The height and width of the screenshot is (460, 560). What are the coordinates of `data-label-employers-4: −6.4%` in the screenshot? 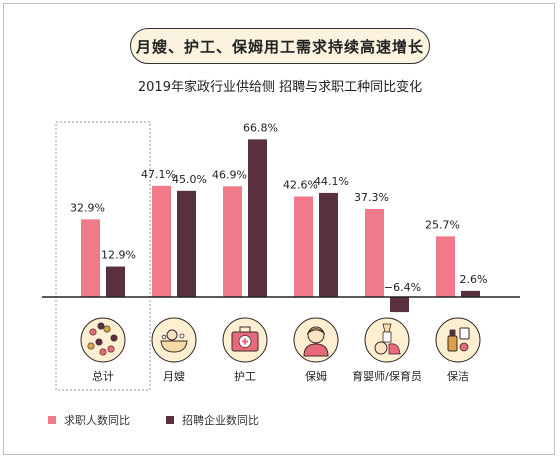 It's located at (402, 287).